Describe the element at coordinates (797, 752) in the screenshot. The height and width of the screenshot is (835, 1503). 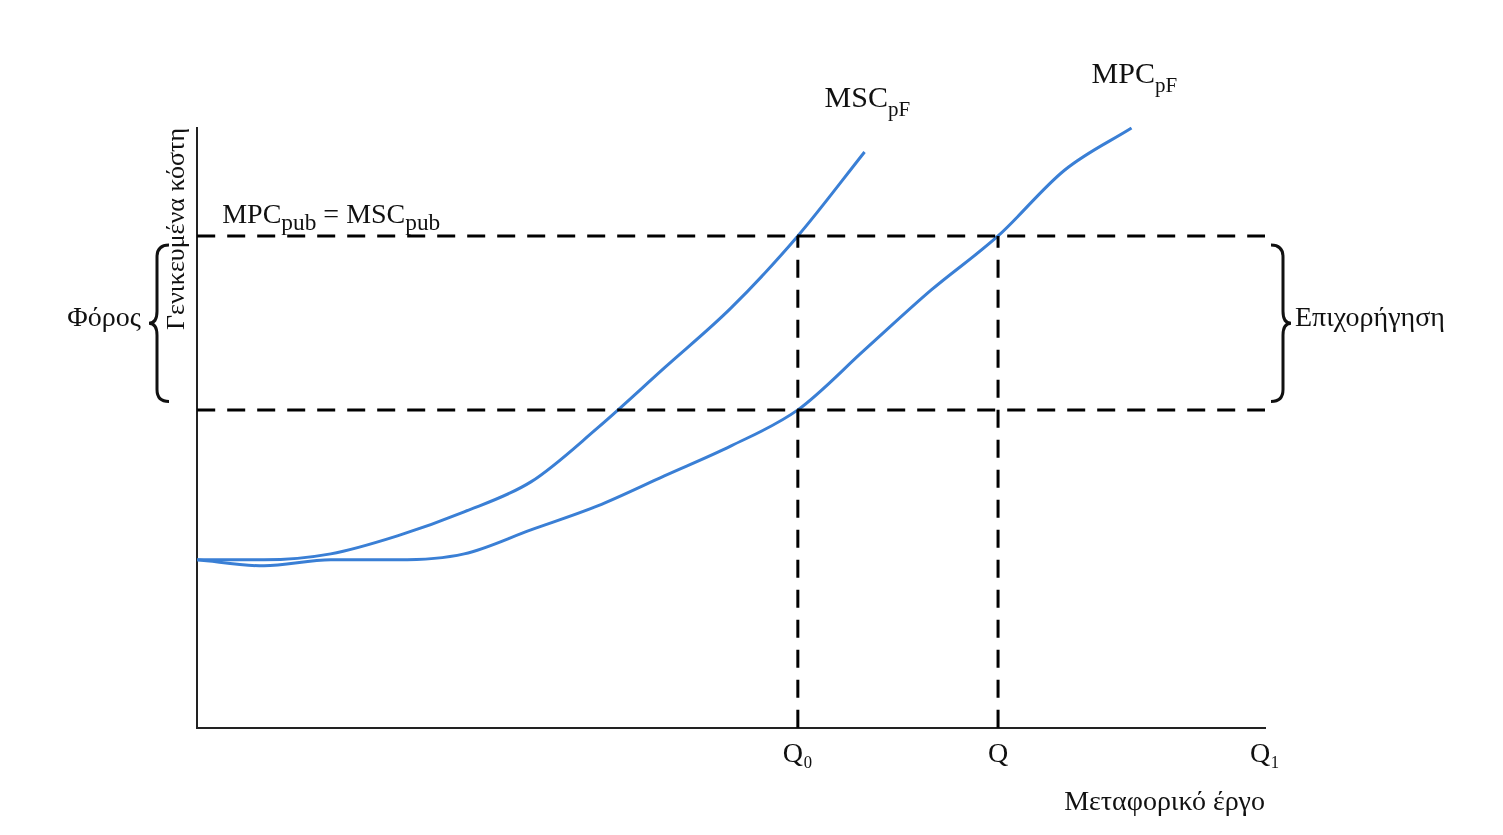
I see `x-tick-label: Q₀` at that location.